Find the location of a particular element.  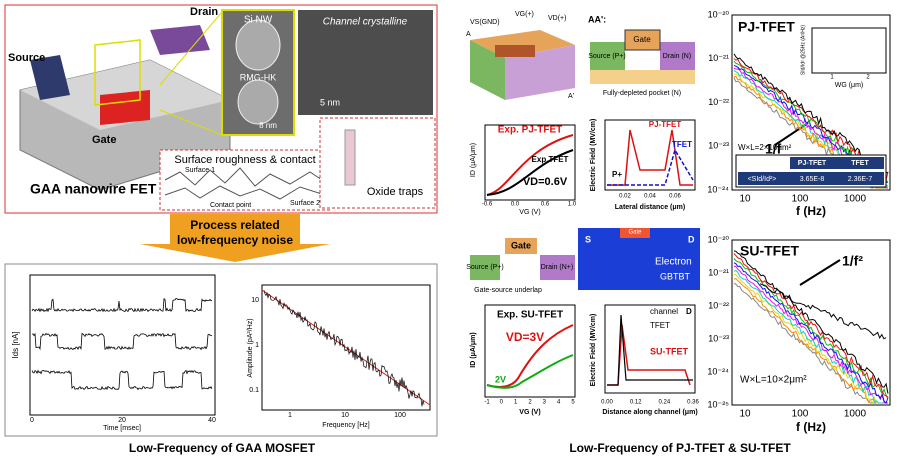

label: 0.04 is located at coordinates (650, 197).